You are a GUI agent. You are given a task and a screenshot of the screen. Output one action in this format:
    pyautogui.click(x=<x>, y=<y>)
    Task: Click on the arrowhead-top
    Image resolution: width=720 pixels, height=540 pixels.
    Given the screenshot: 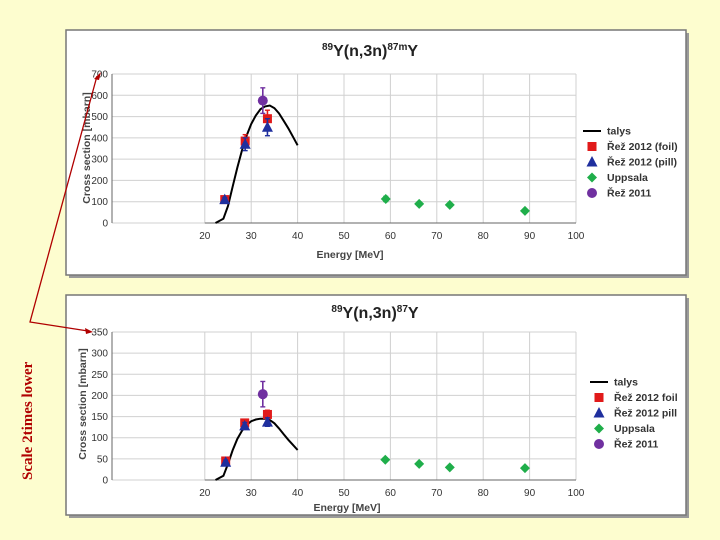 What is the action you would take?
    pyautogui.click(x=97, y=76)
    